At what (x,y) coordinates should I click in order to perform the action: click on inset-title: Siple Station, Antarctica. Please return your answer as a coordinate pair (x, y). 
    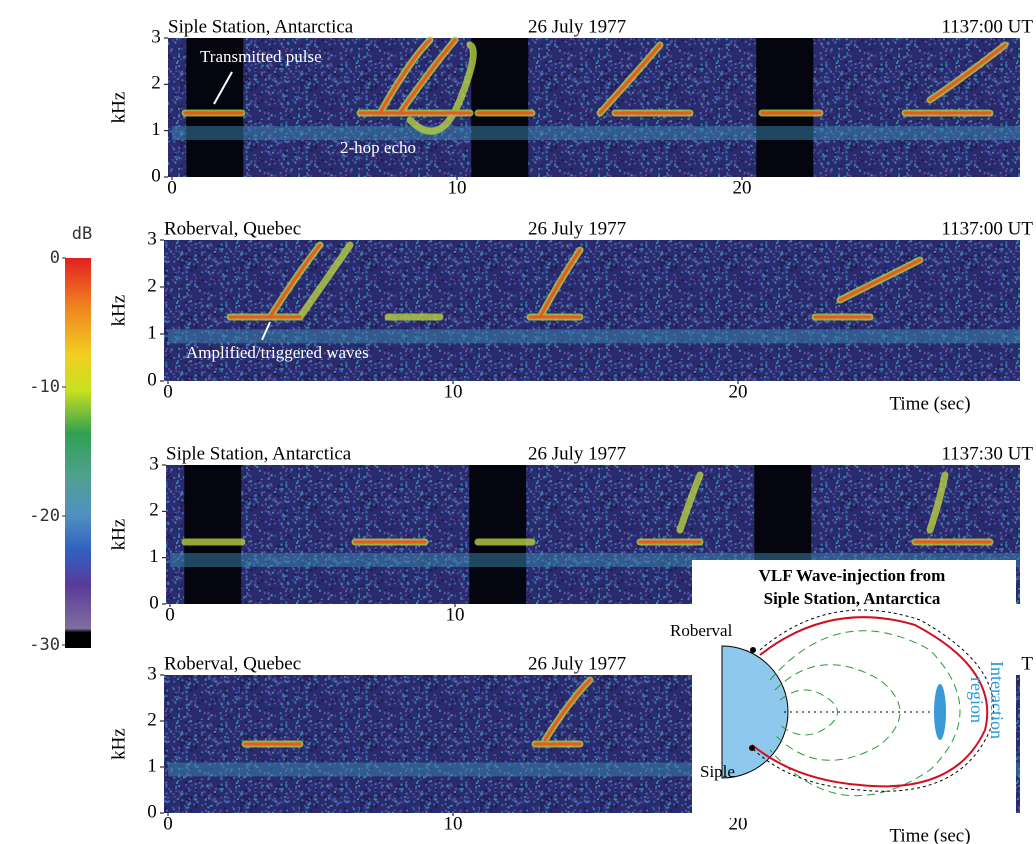
    Looking at the image, I should click on (852, 598).